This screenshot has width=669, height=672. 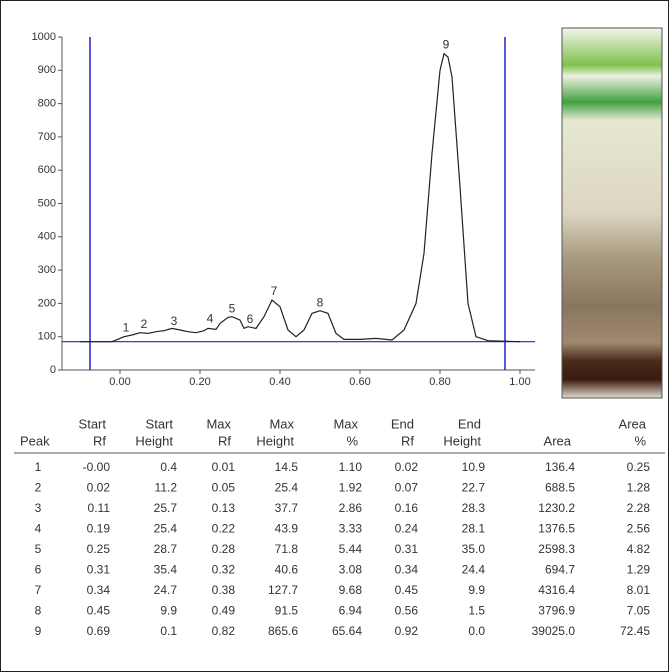 I want to click on table-cell: 688.5, so click(x=560, y=488).